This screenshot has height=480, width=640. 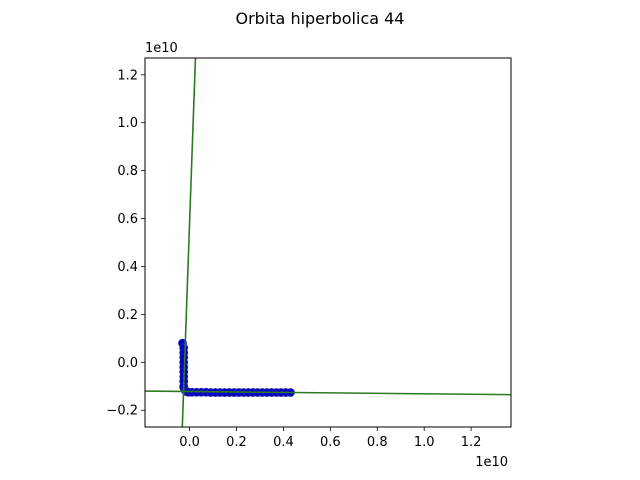 I want to click on y-tick-label: 0.0, so click(x=127, y=363).